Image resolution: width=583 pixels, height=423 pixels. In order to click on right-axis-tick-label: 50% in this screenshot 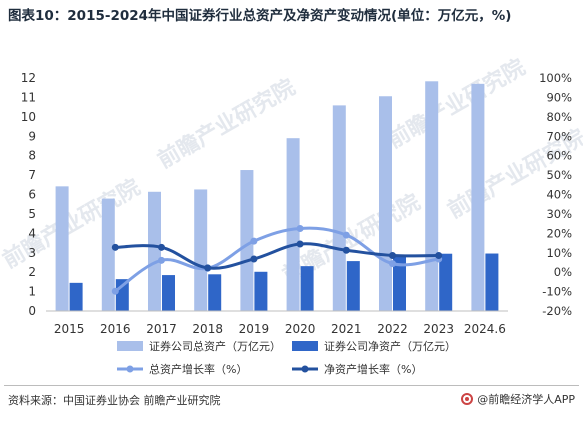, I will do `click(559, 175)`.